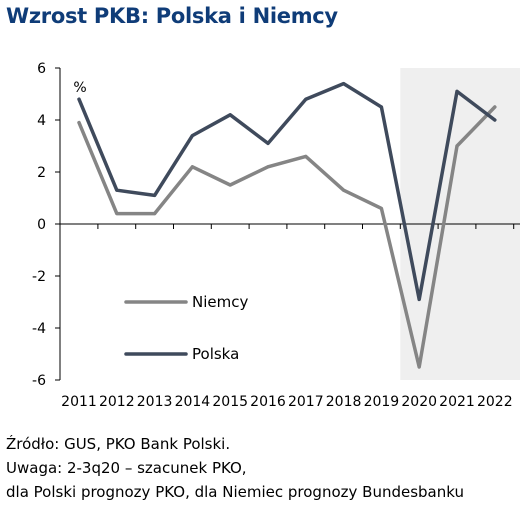  I want to click on y-tick-label: -4, so click(39, 329).